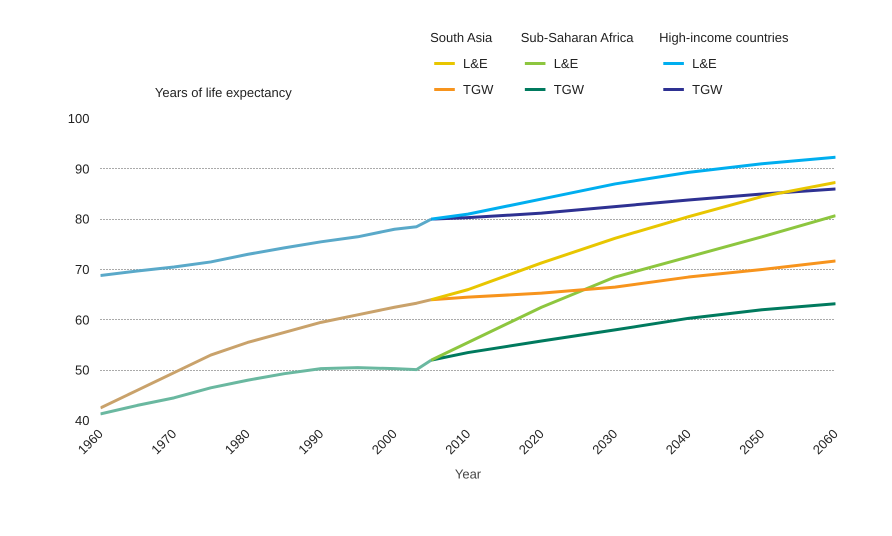  I want to click on y-axis-title: Years of life expectancy, so click(223, 92).